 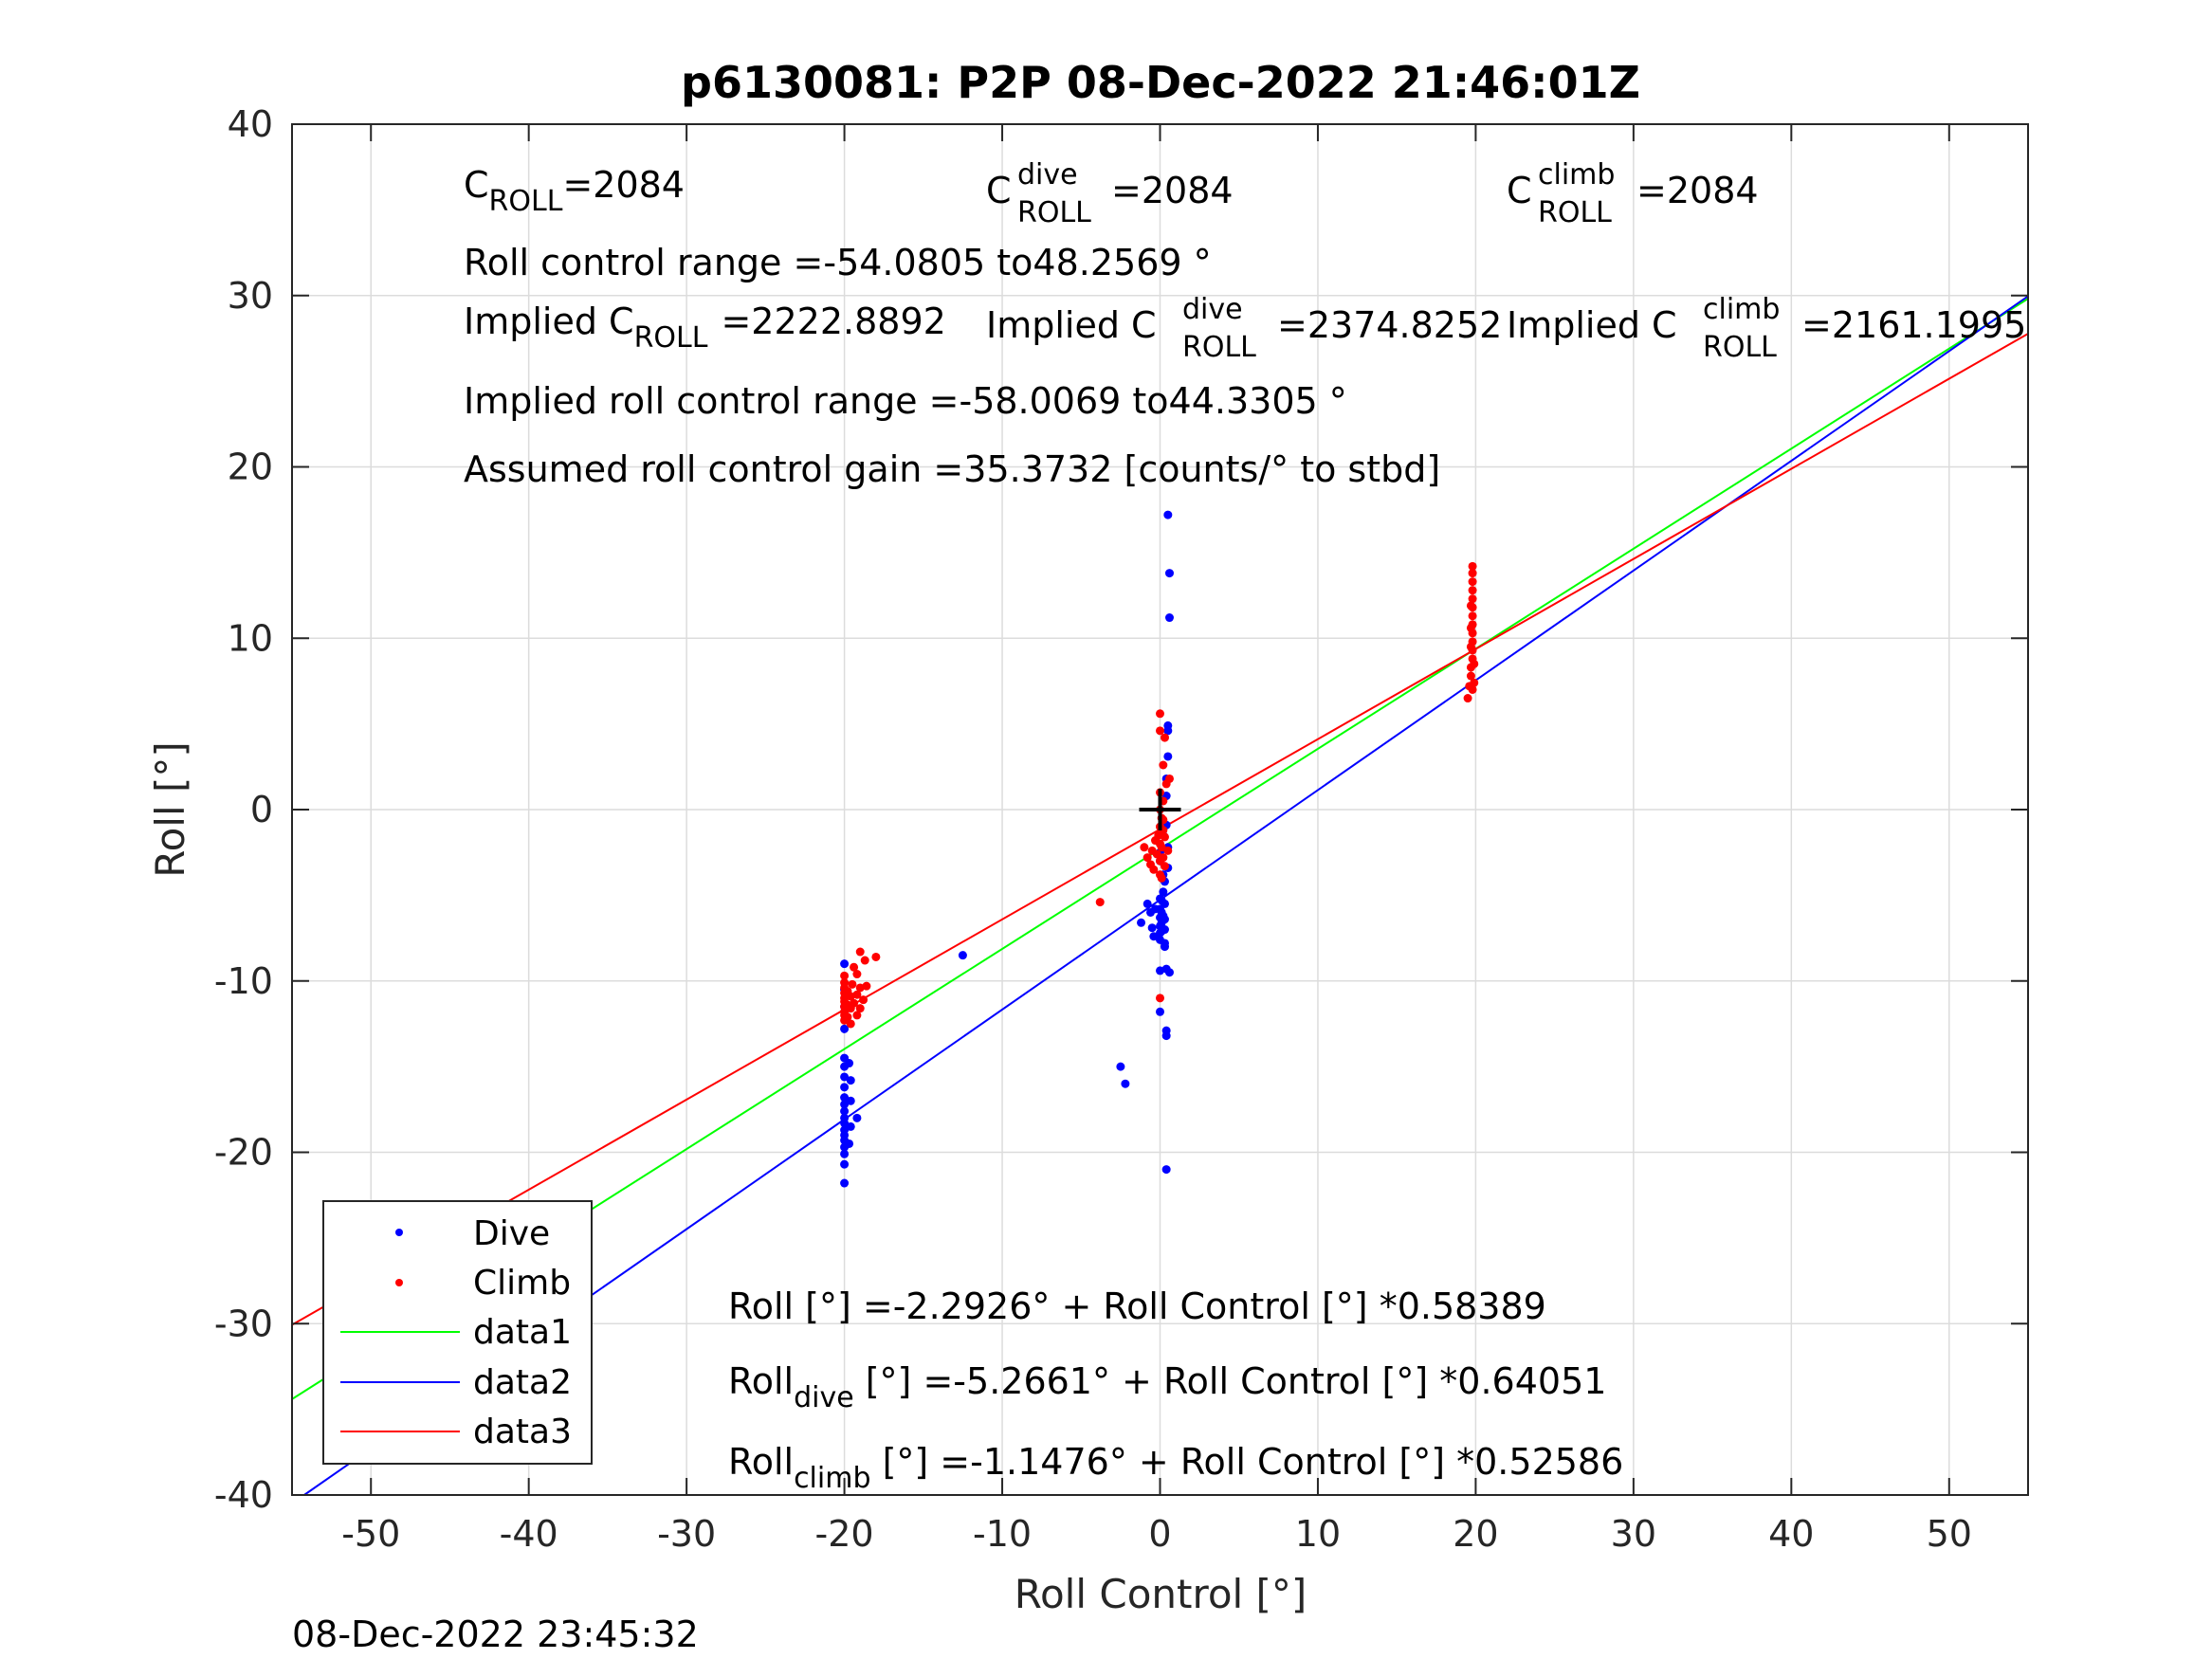 I want to click on x-tick-label: -20, so click(x=844, y=1534).